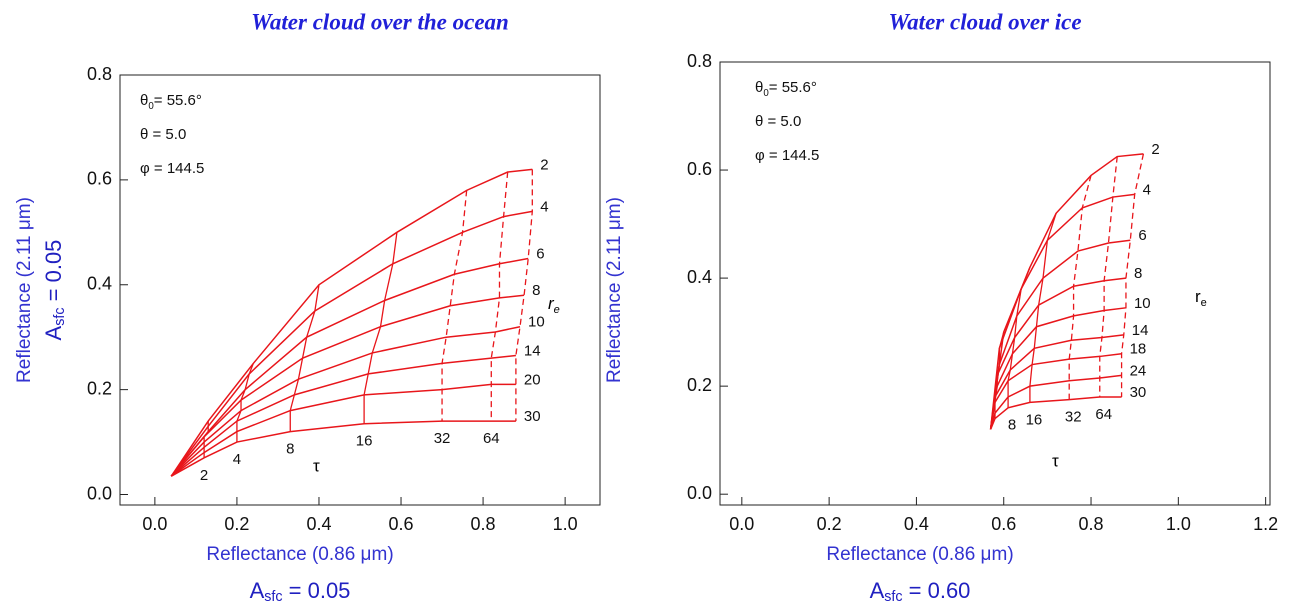 This screenshot has width=1298, height=615. I want to click on x-tick-label: 0.8, so click(1091, 524).